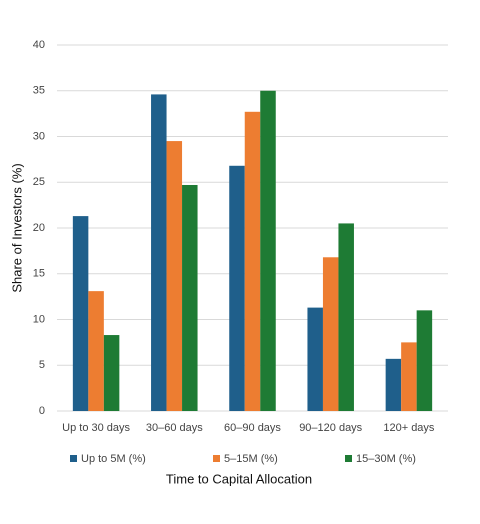 The width and height of the screenshot is (480, 524). What do you see at coordinates (386, 459) in the screenshot?
I see `legend-label: 15–30M (%)` at bounding box center [386, 459].